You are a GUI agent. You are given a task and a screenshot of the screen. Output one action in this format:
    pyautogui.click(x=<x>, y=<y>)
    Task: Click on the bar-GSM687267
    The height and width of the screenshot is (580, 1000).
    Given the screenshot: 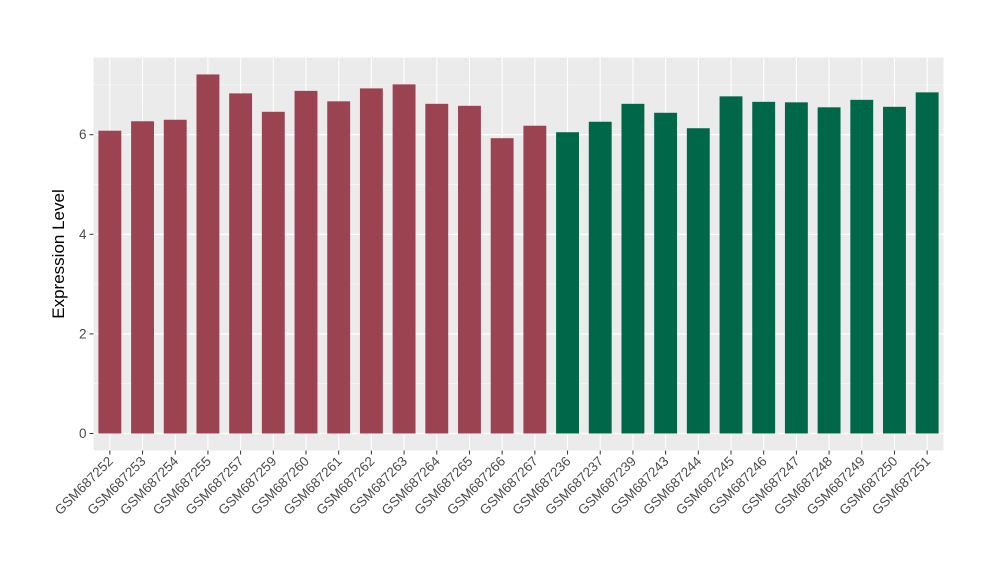 What is the action you would take?
    pyautogui.click(x=535, y=279)
    